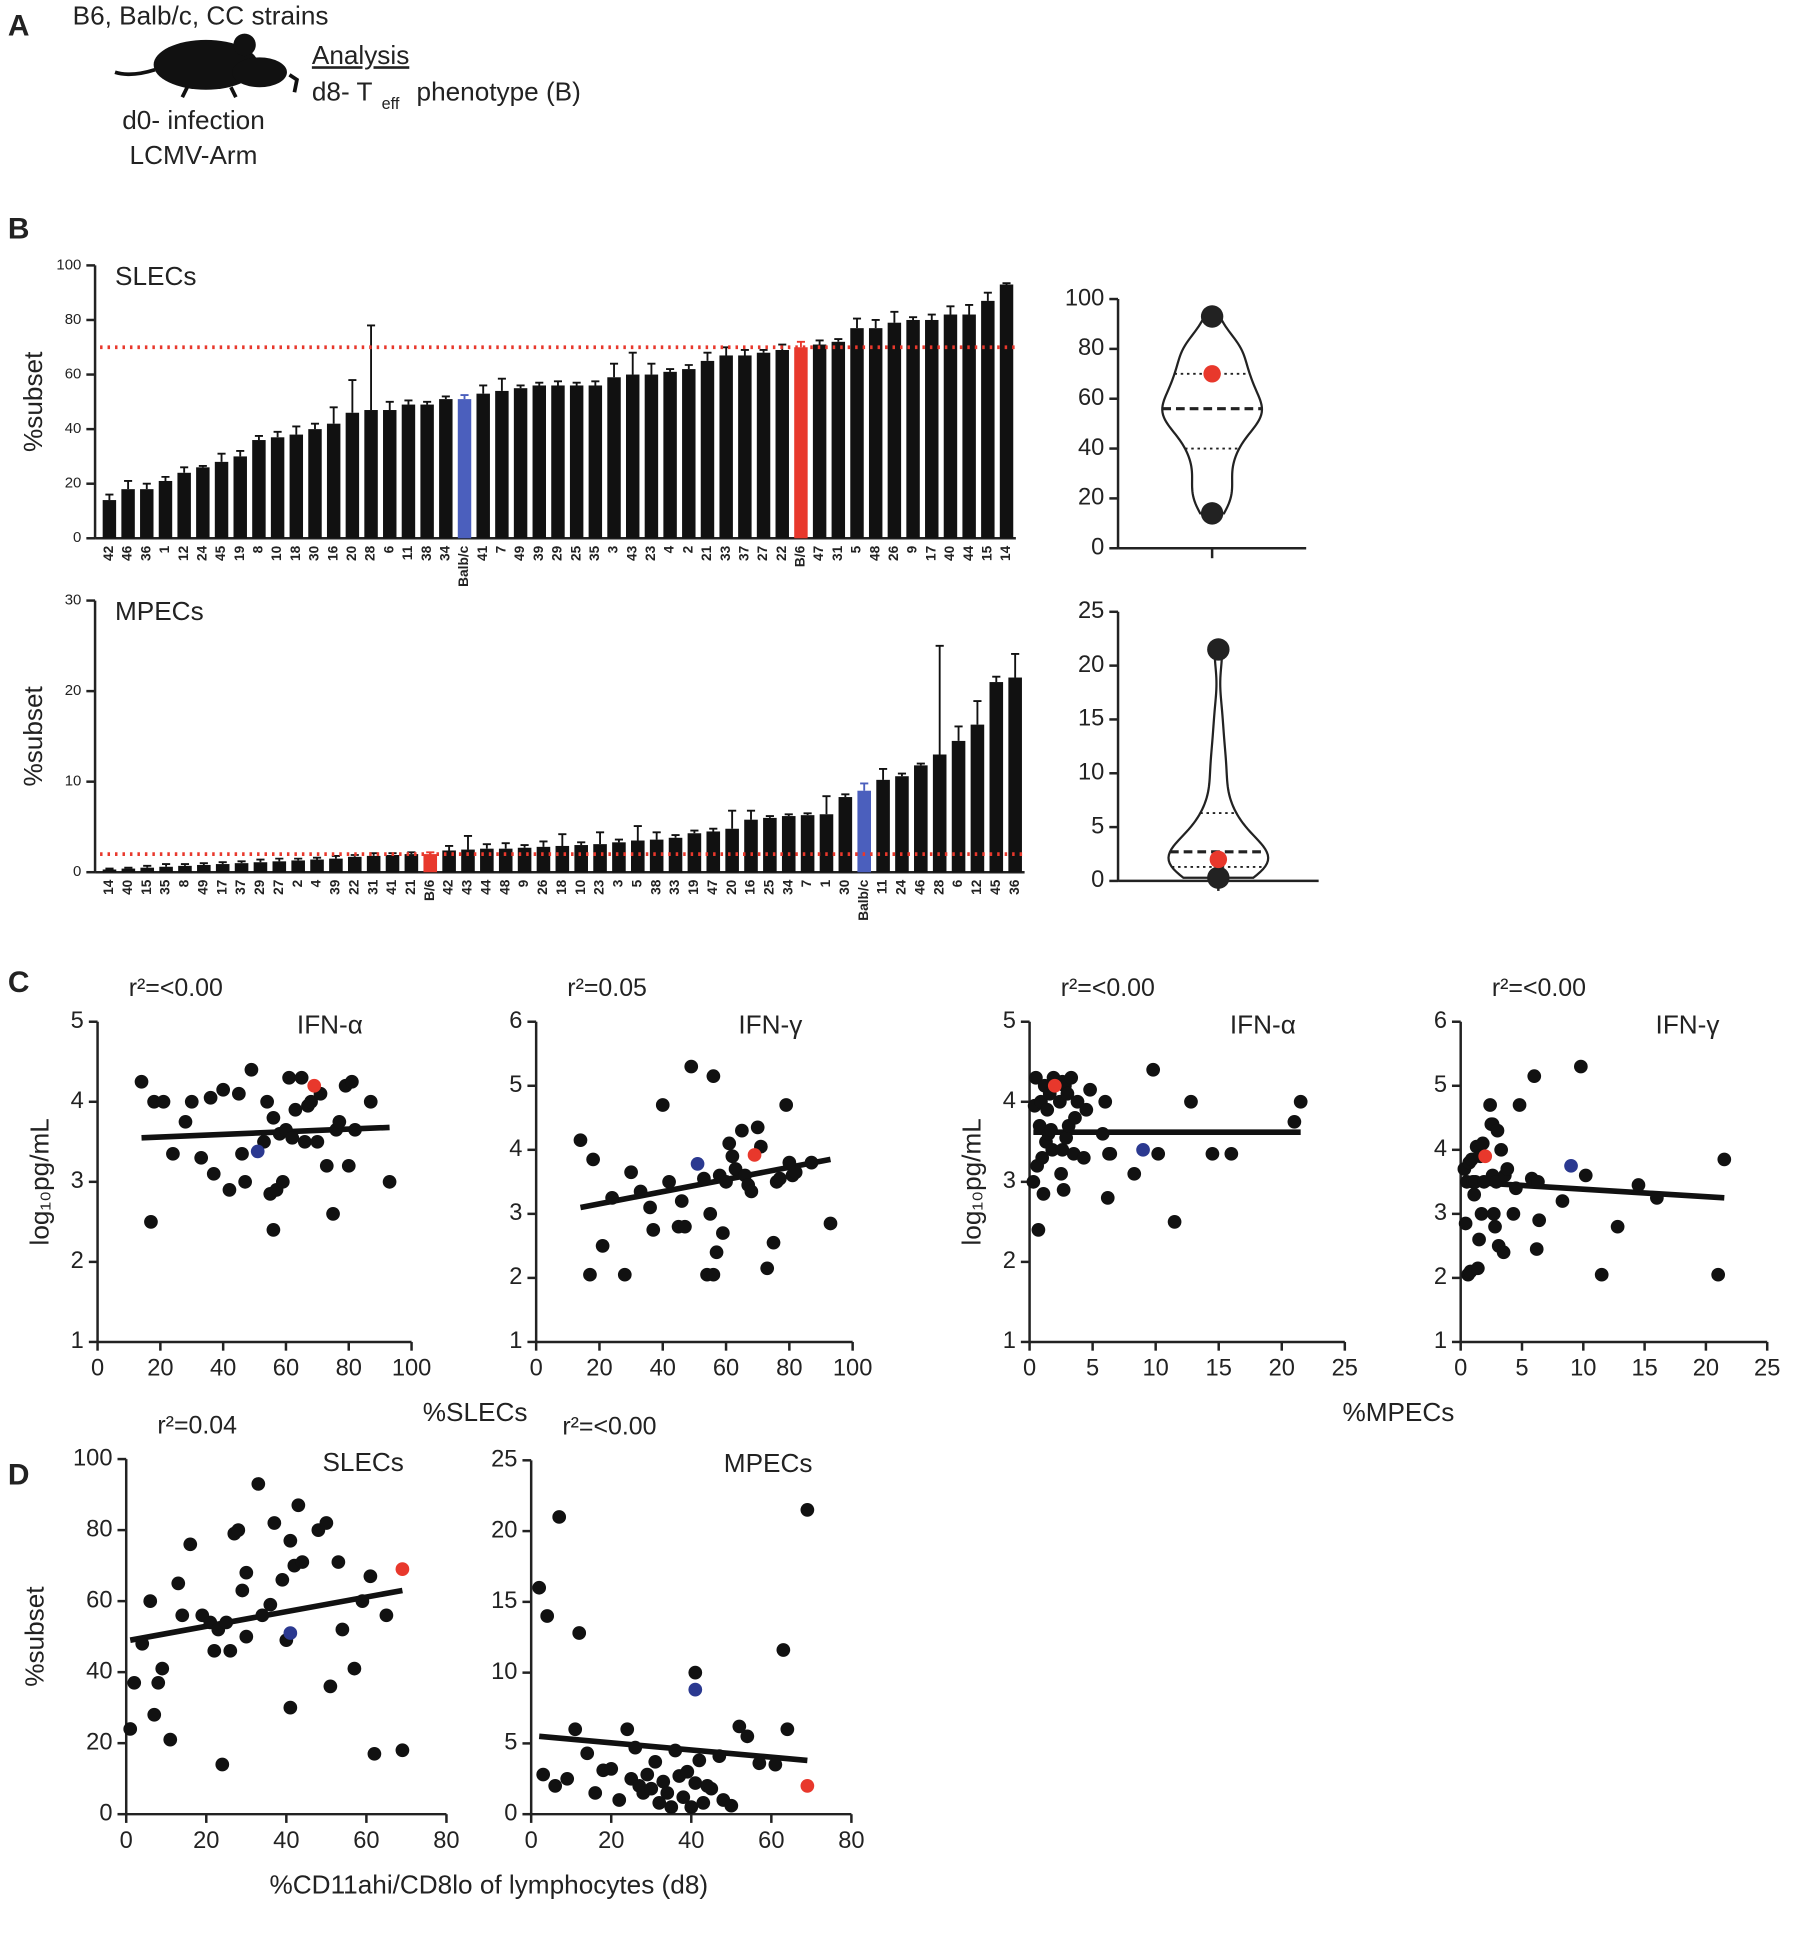 Image resolution: width=1795 pixels, height=1950 pixels. Describe the element at coordinates (108, 887) in the screenshot. I see `x-tick-label: 14` at that location.